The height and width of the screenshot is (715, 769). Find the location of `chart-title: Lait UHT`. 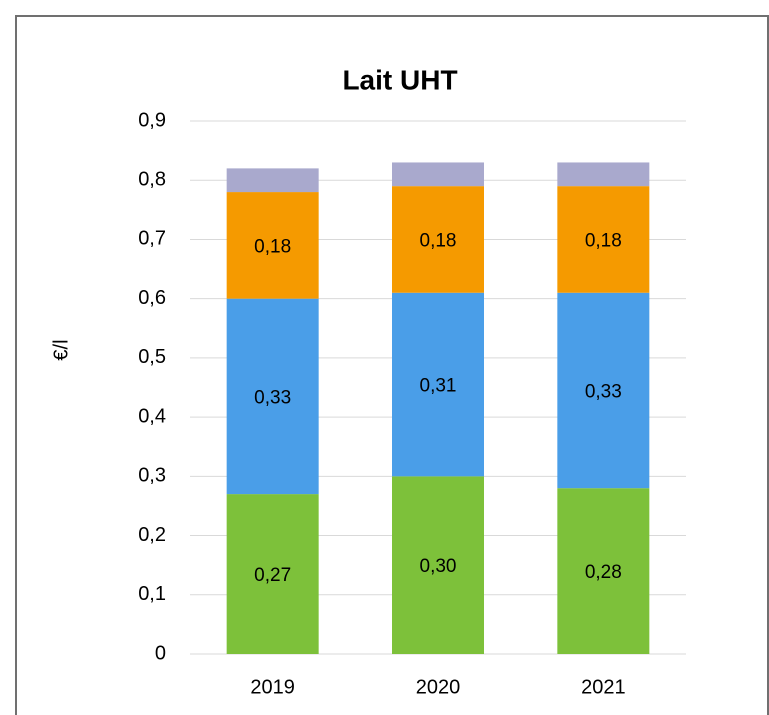

chart-title: Lait UHT is located at coordinates (399, 79).